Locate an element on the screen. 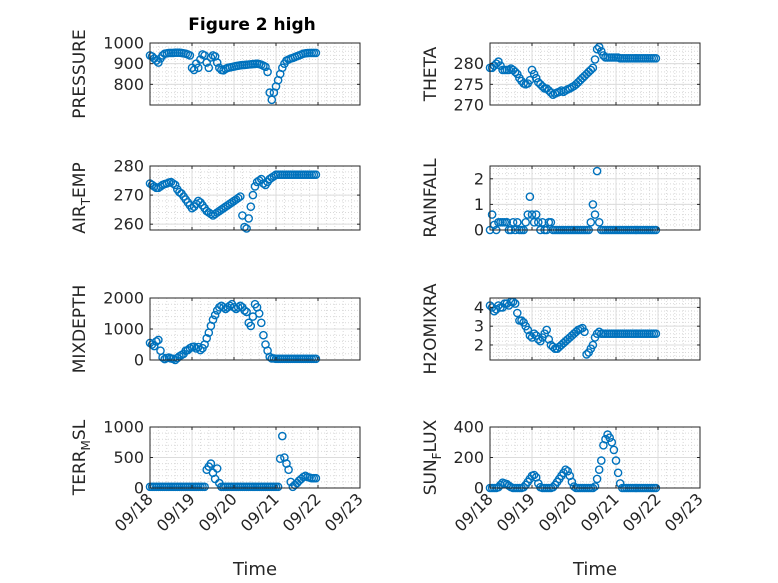  subplot-theta: 270 275 280 THETA is located at coordinates (561, 78).